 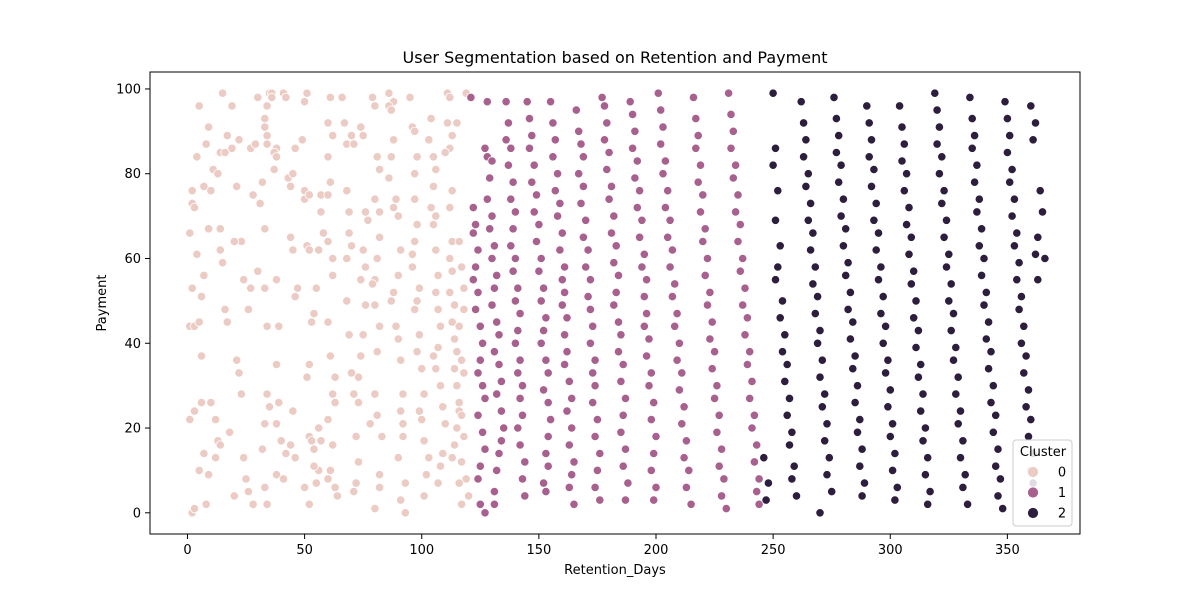 What do you see at coordinates (601, 546) in the screenshot?
I see `x-axis: 0 50 100 150 200 250 300 350` at bounding box center [601, 546].